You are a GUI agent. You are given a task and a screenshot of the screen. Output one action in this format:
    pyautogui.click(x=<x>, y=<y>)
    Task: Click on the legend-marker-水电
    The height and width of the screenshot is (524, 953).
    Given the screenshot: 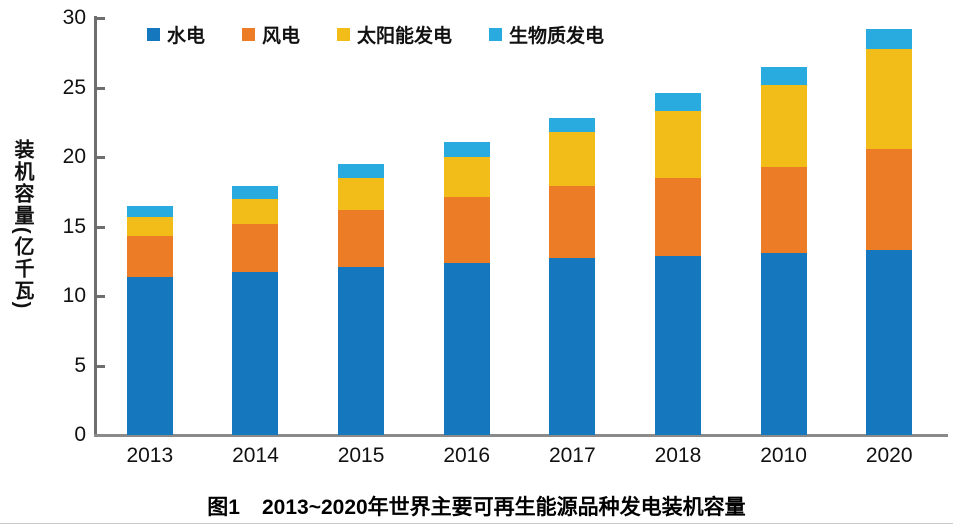 What is the action you would take?
    pyautogui.click(x=153, y=34)
    